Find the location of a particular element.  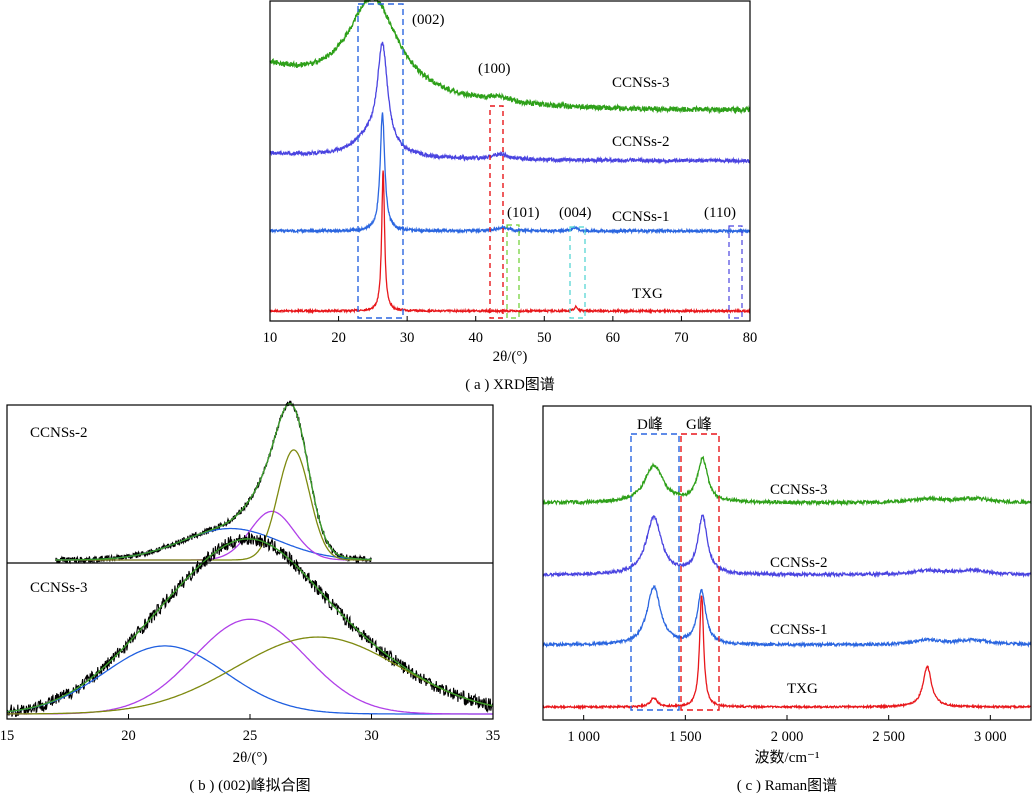

xrd-series-txg is located at coordinates (510, 242).